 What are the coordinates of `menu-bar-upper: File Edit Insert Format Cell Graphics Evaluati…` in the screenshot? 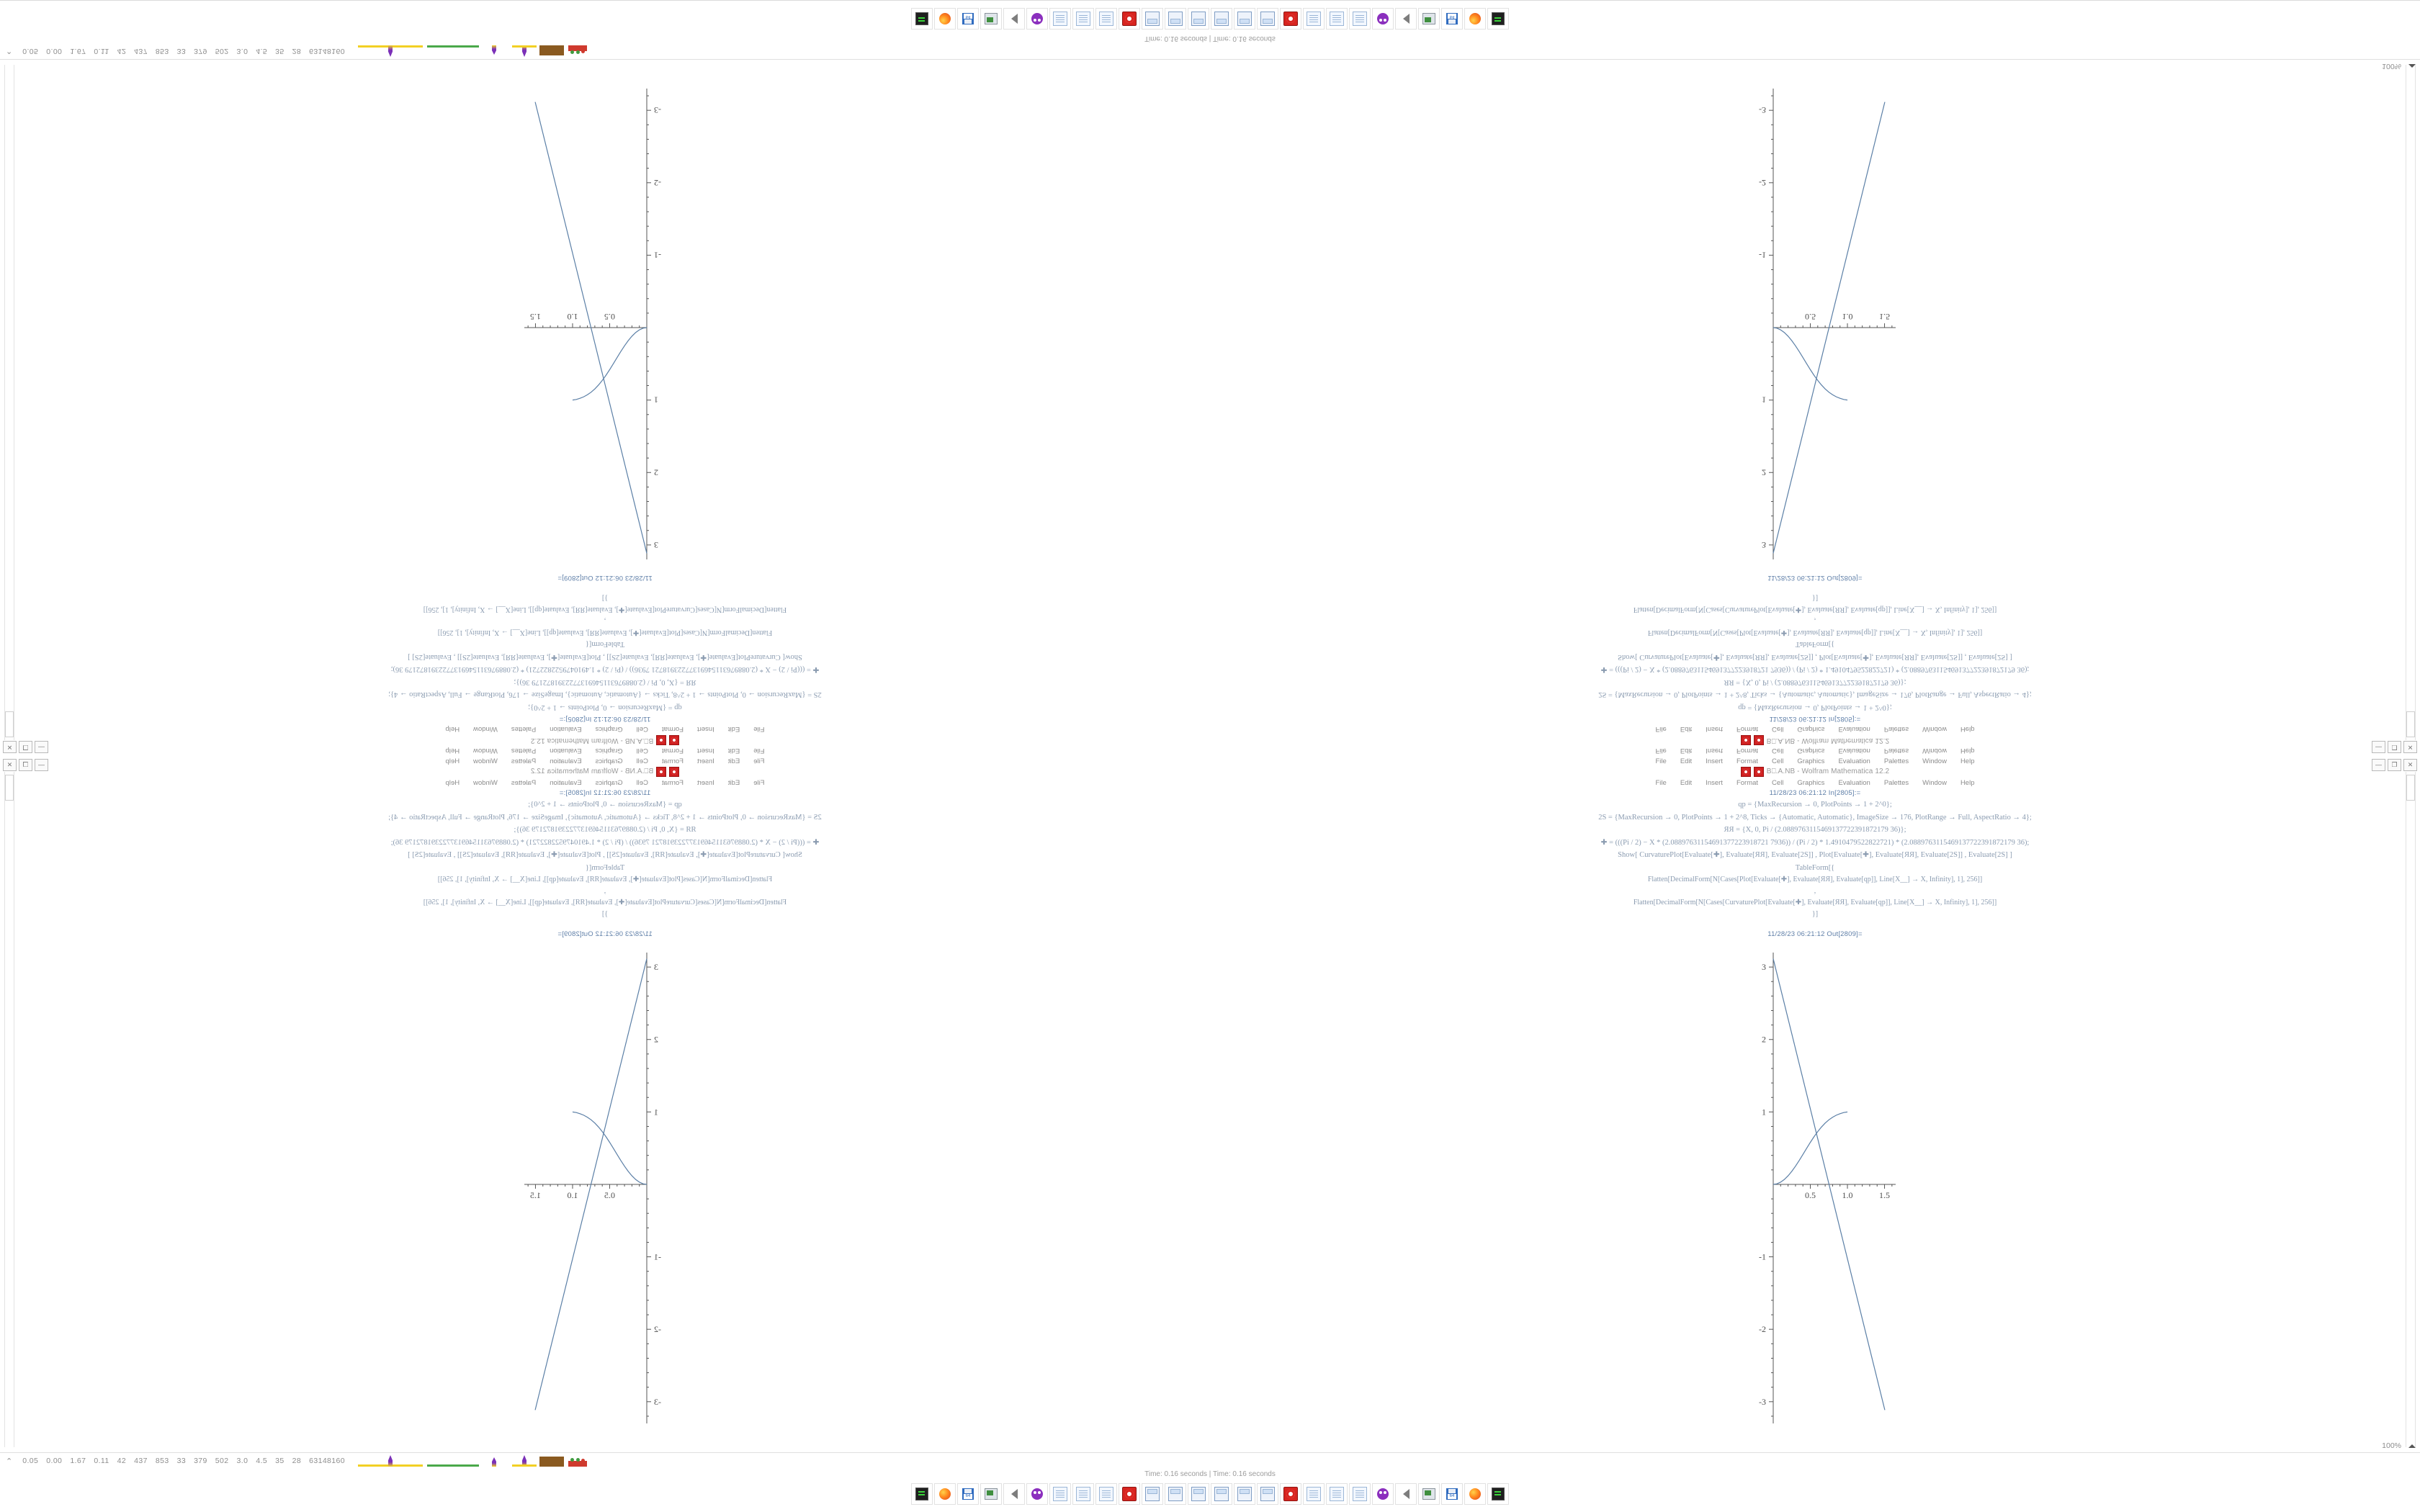 It's located at (1815, 750).